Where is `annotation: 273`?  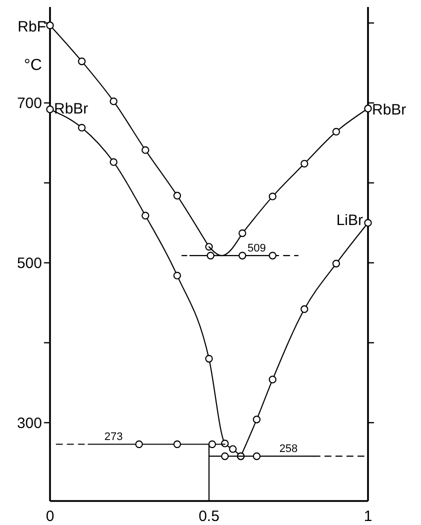 annotation: 273 is located at coordinates (113, 437).